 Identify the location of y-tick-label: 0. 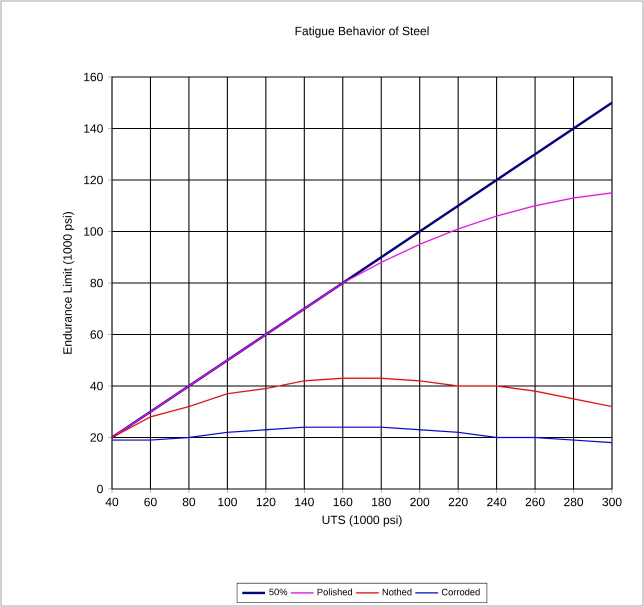
(100, 489).